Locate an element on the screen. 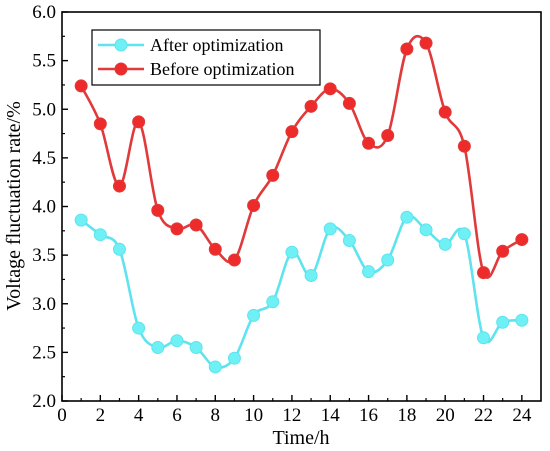 The height and width of the screenshot is (451, 550). x-tick-label: 20 is located at coordinates (445, 415).